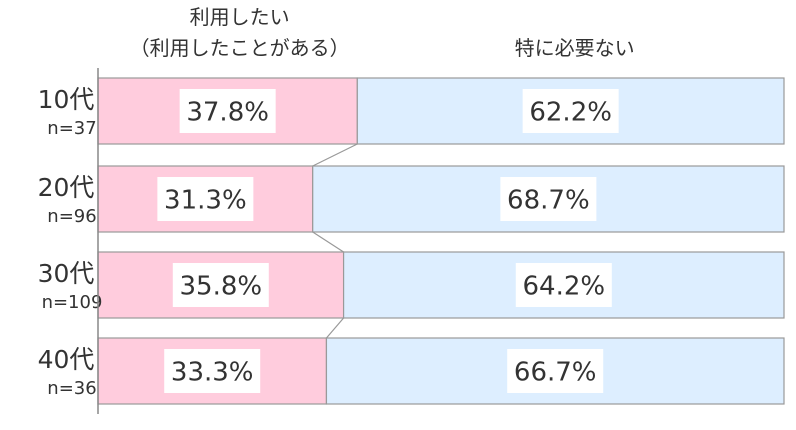 The image size is (796, 430). I want to click on category-label: 10代, so click(66, 99).